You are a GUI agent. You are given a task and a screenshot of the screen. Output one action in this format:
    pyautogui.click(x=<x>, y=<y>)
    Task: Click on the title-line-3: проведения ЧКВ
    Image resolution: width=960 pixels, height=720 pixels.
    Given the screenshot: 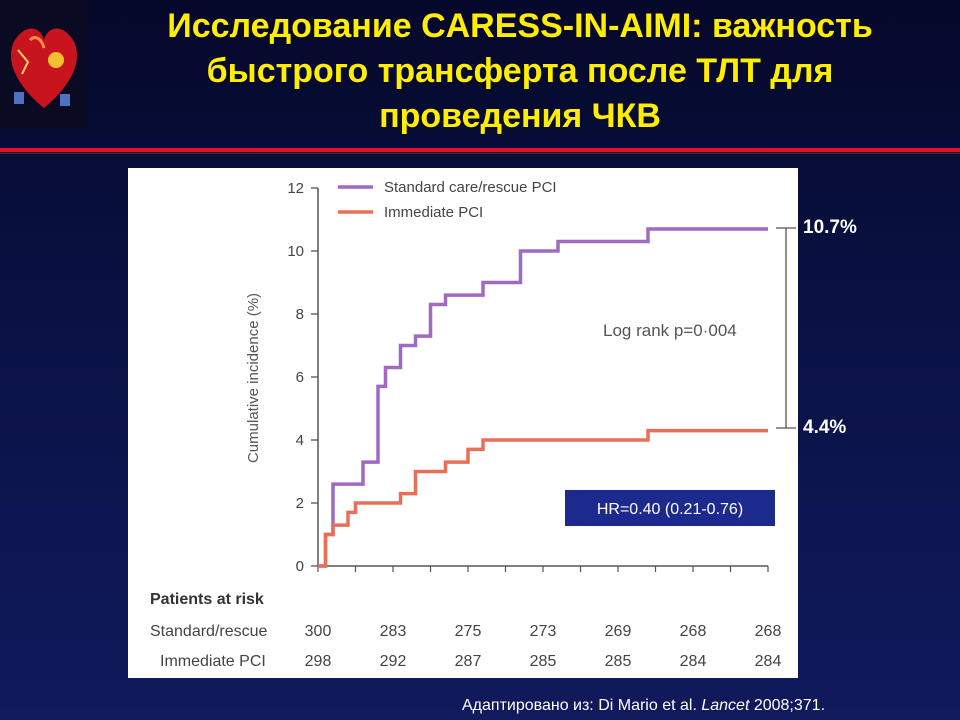 What is the action you would take?
    pyautogui.click(x=520, y=116)
    